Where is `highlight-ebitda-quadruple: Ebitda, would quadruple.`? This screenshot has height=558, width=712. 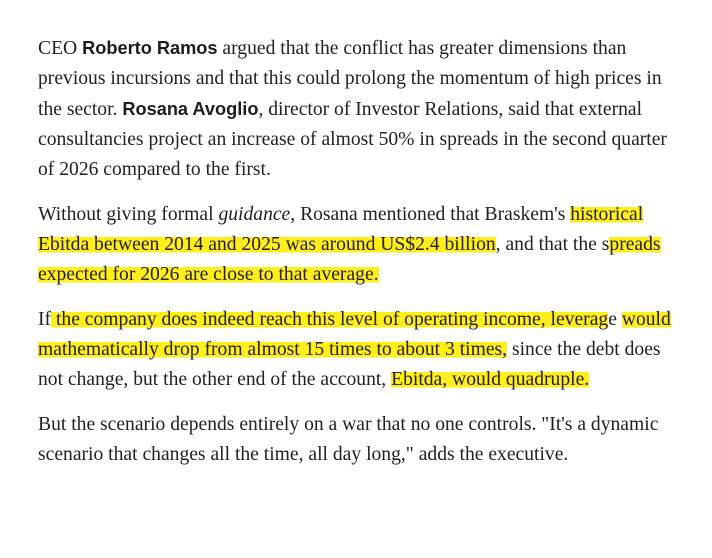
highlight-ebitda-quadruple: Ebitda, would quadruple. is located at coordinates (490, 379).